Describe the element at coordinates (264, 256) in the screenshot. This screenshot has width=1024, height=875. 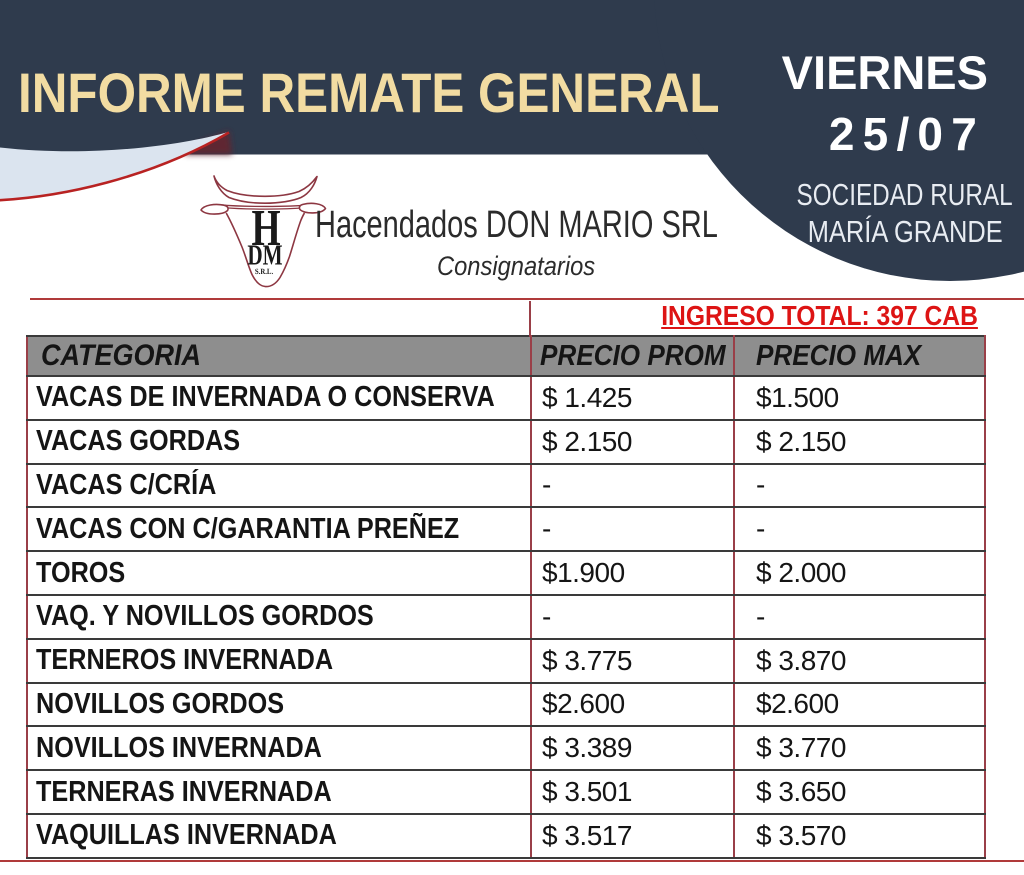
I see `svg-text: DM` at that location.